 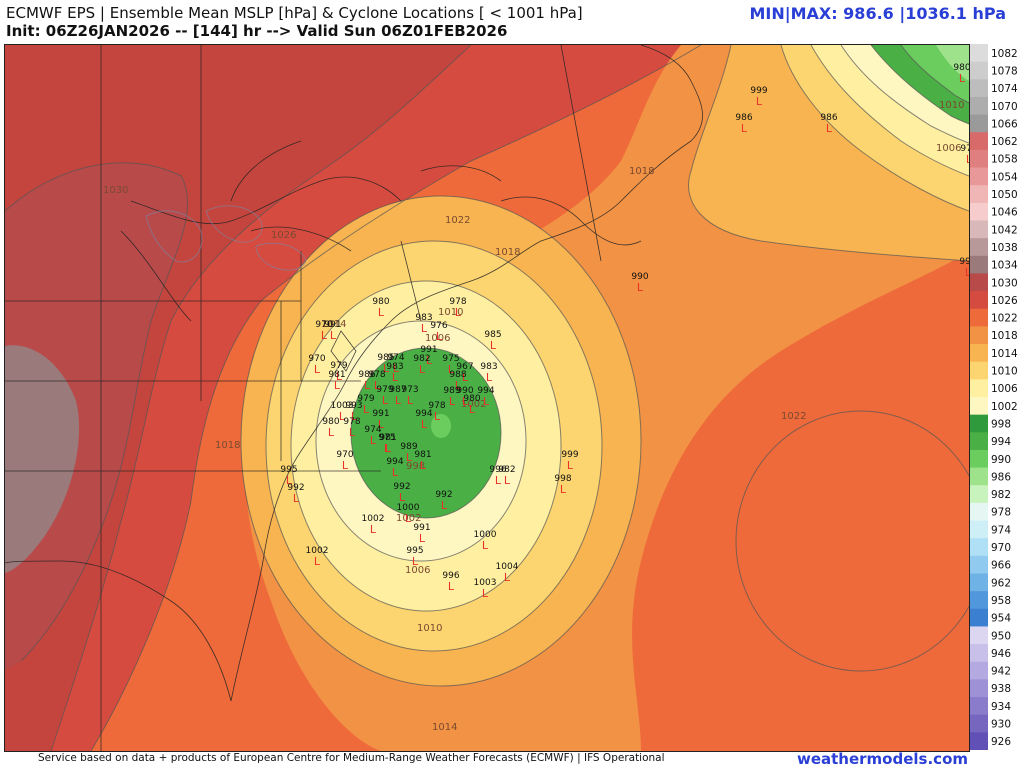 I want to click on colorbar-tick-label: 1002, so click(x=1004, y=407).